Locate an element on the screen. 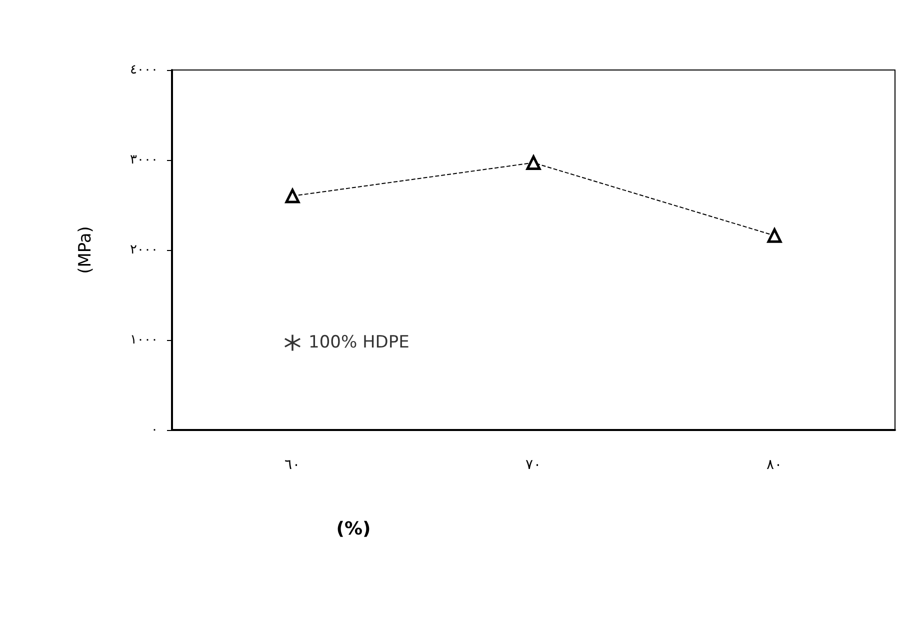 The width and height of the screenshot is (902, 617). x-tick-label: ٧٠ is located at coordinates (534, 465).